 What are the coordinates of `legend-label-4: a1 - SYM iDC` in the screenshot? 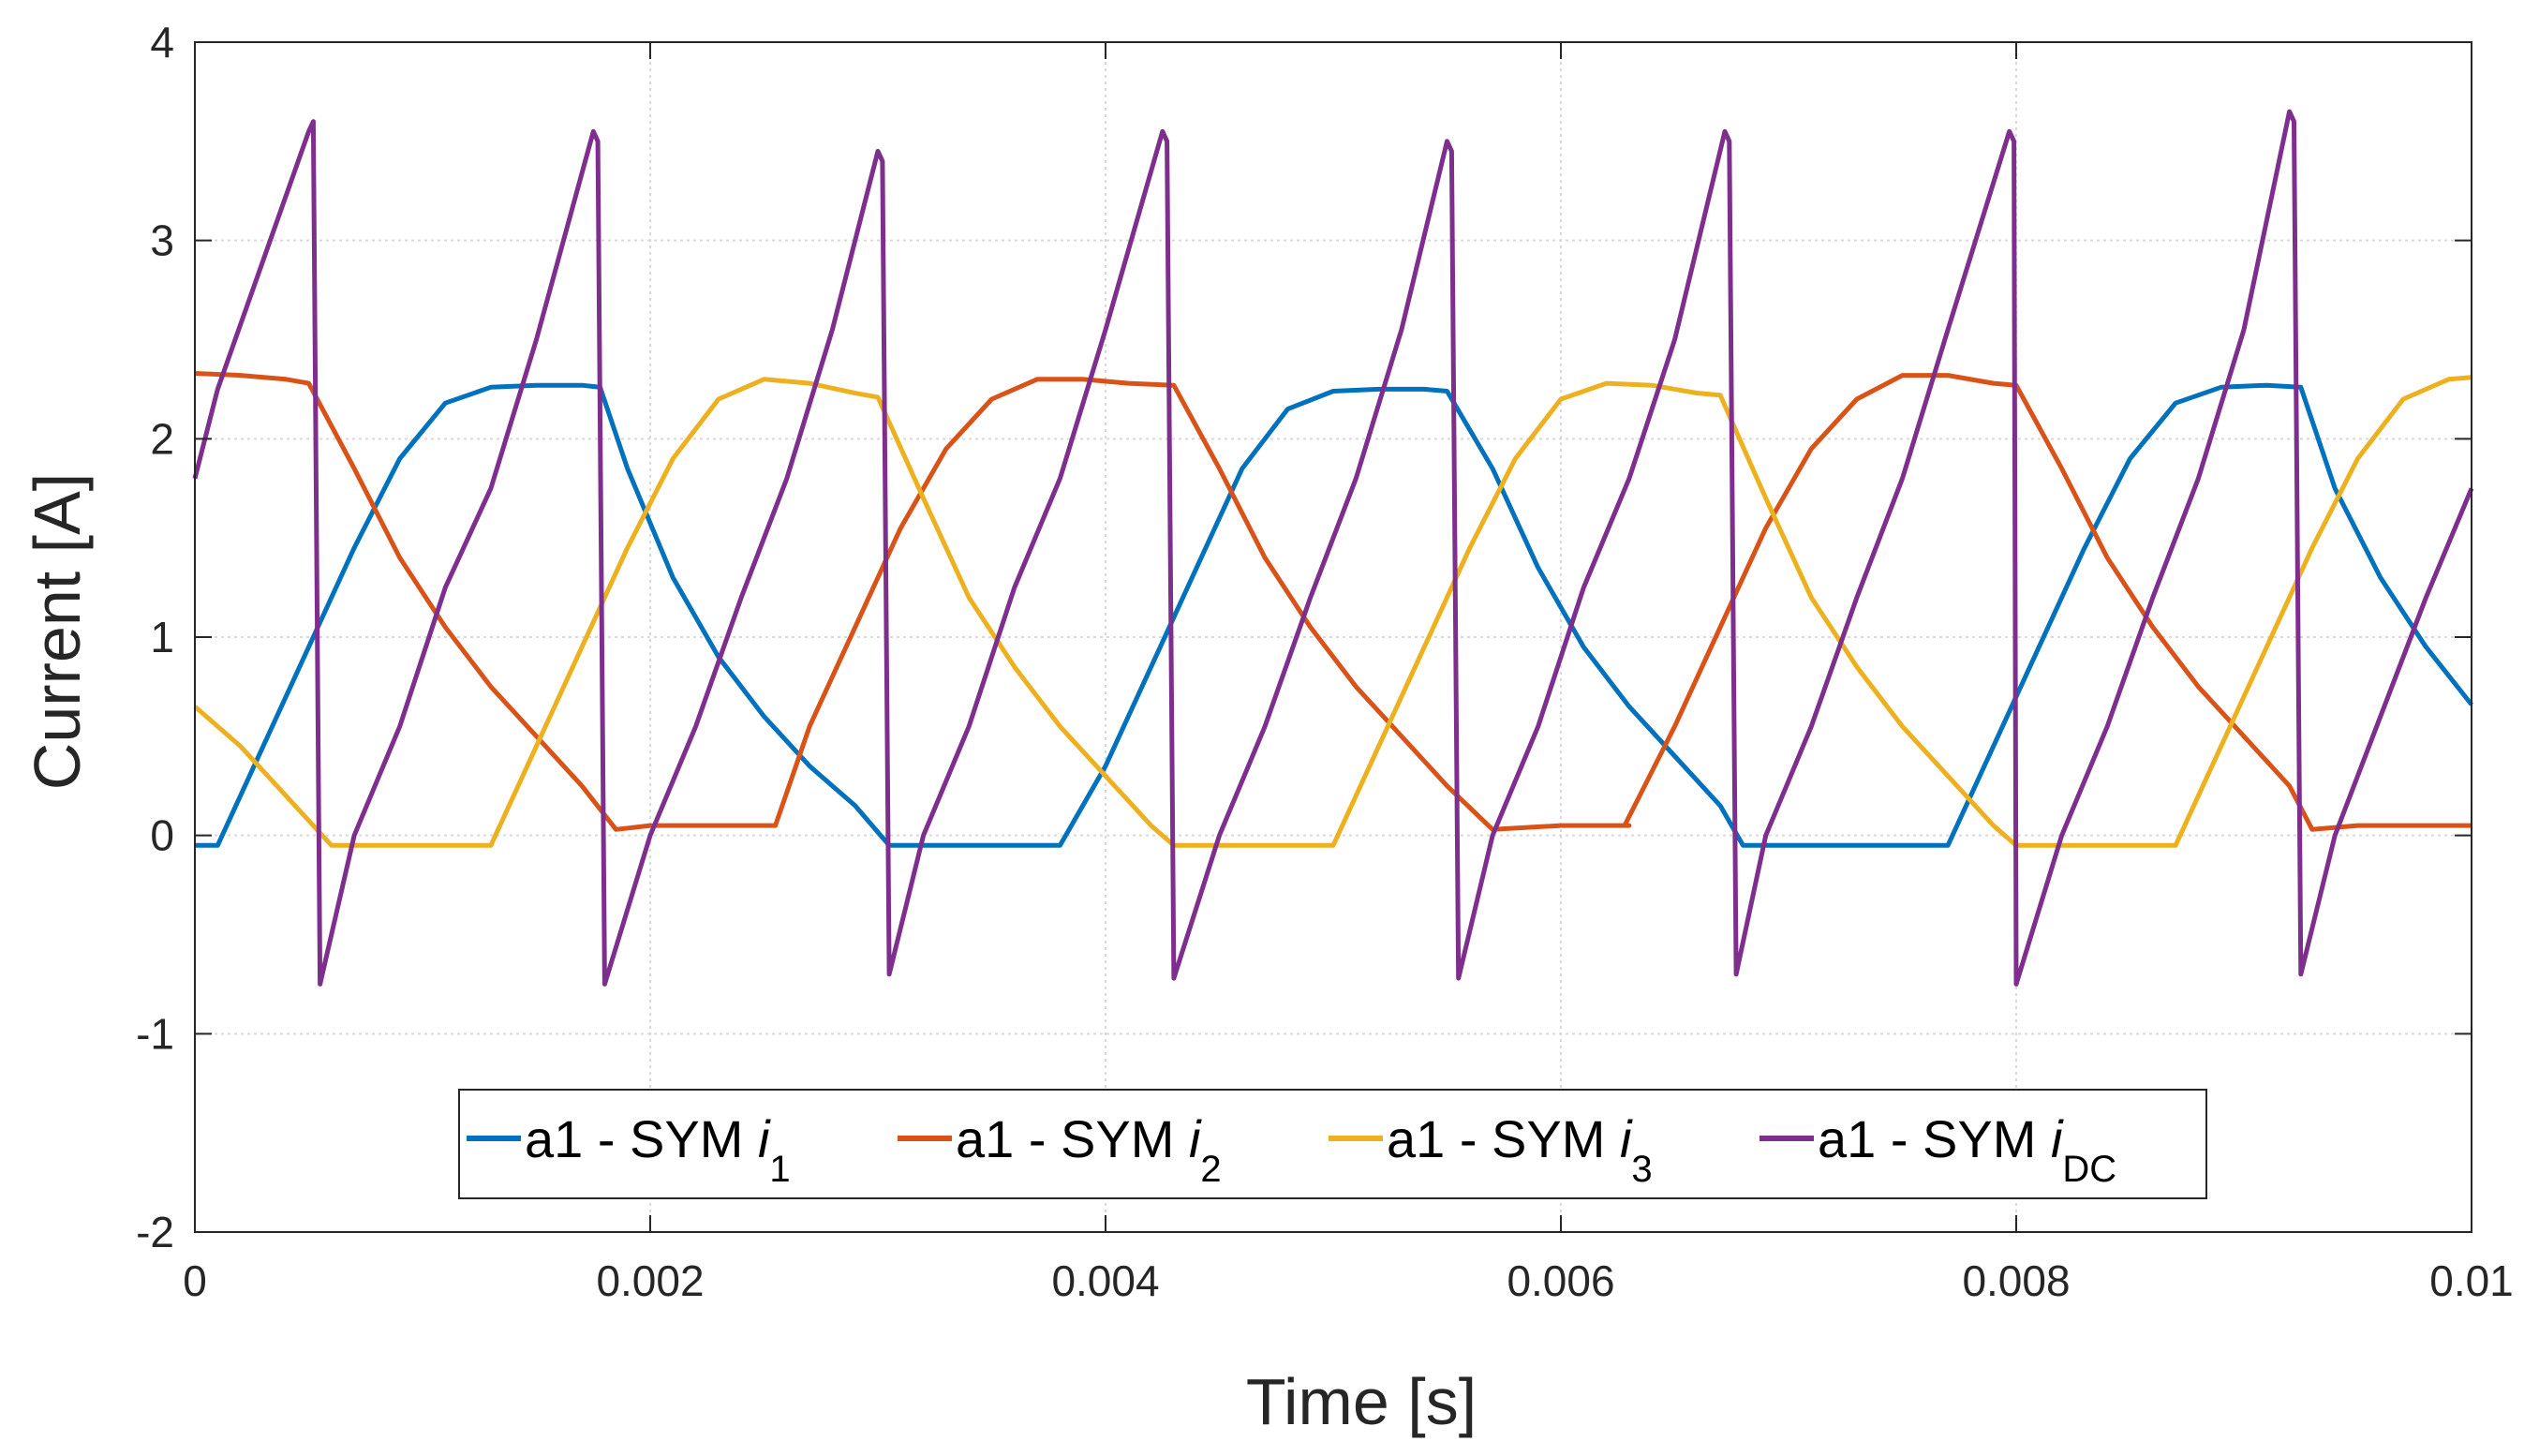 It's located at (1967, 1149).